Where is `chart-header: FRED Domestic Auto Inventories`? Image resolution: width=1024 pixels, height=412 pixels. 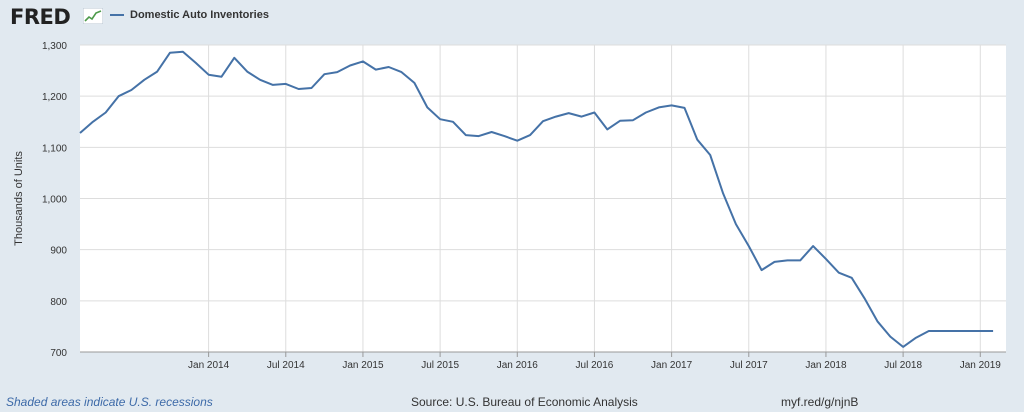 chart-header: FRED Domestic Auto Inventories is located at coordinates (512, 17).